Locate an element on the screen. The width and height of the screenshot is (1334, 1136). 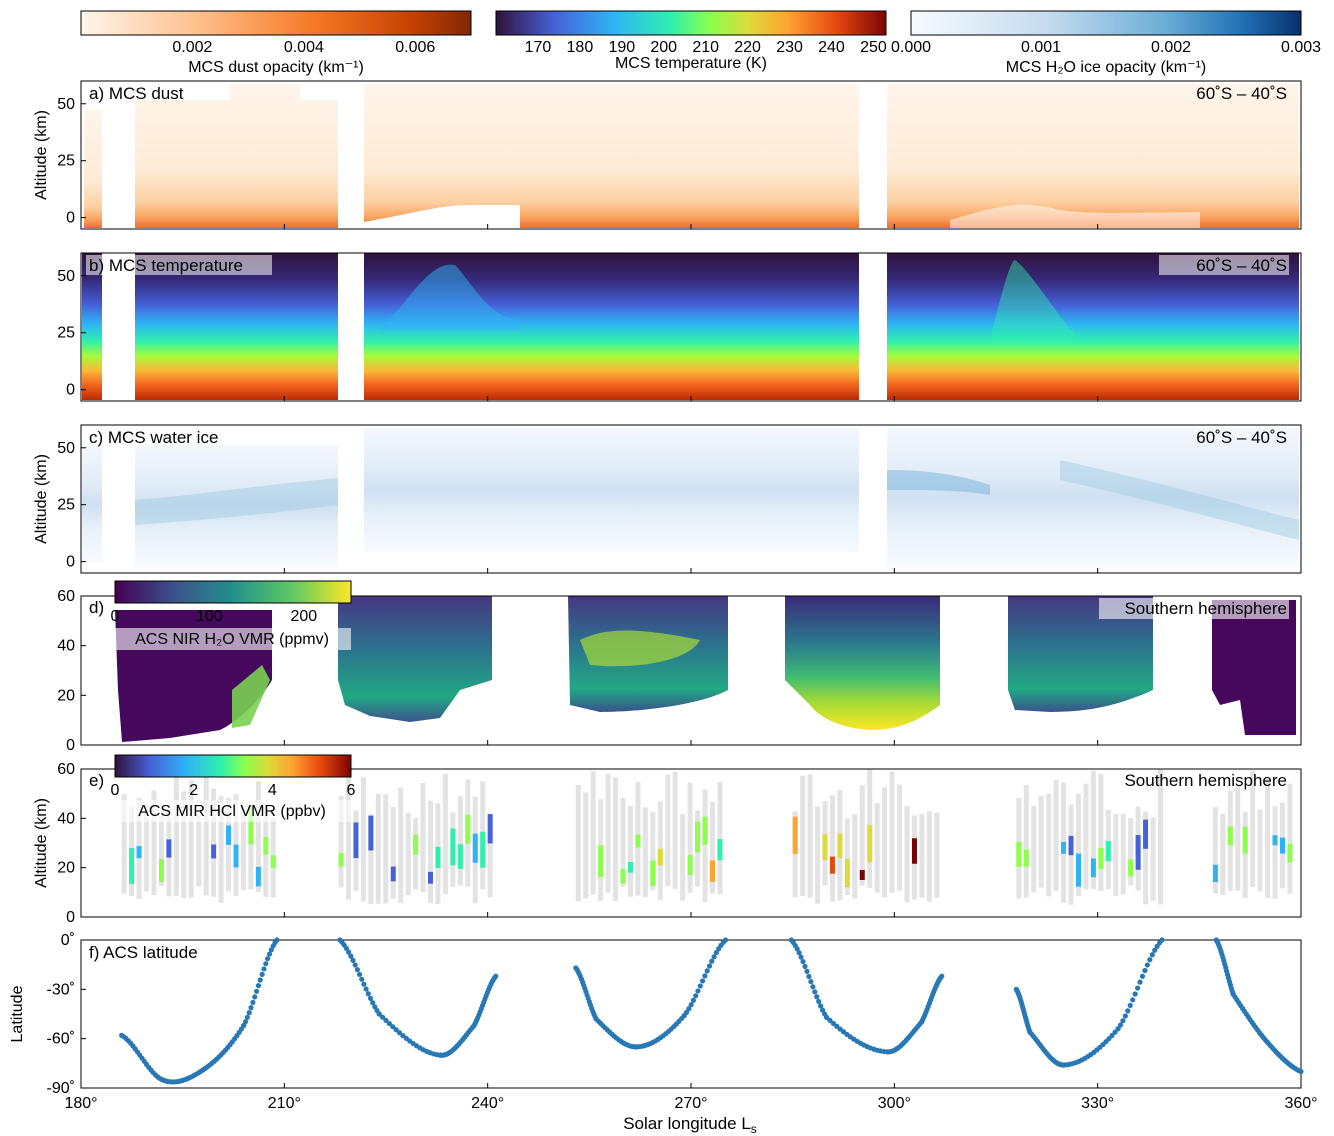
colorbar-tick-label: 180 is located at coordinates (580, 47).